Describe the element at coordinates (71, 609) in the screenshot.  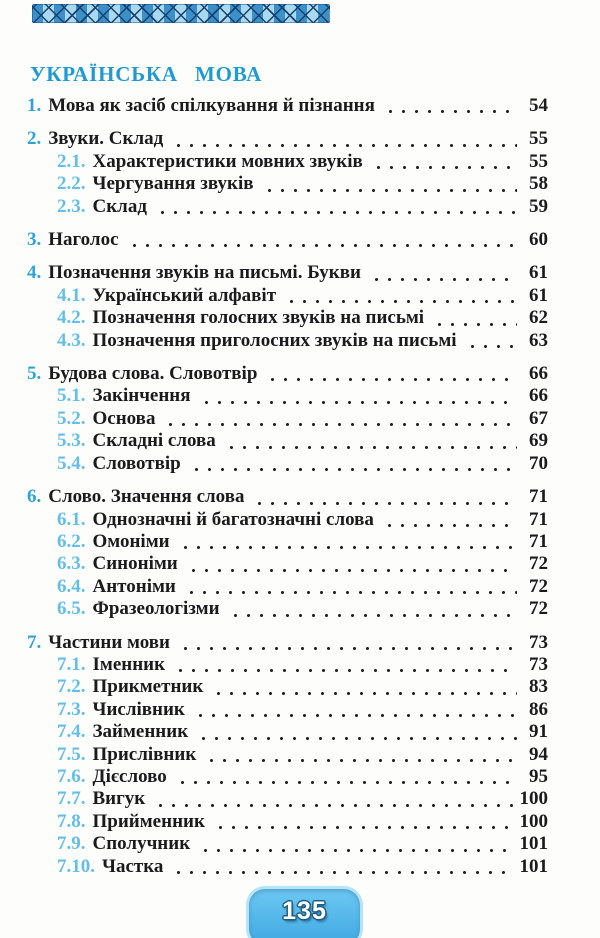
I see `entry-number: 6.5.` at that location.